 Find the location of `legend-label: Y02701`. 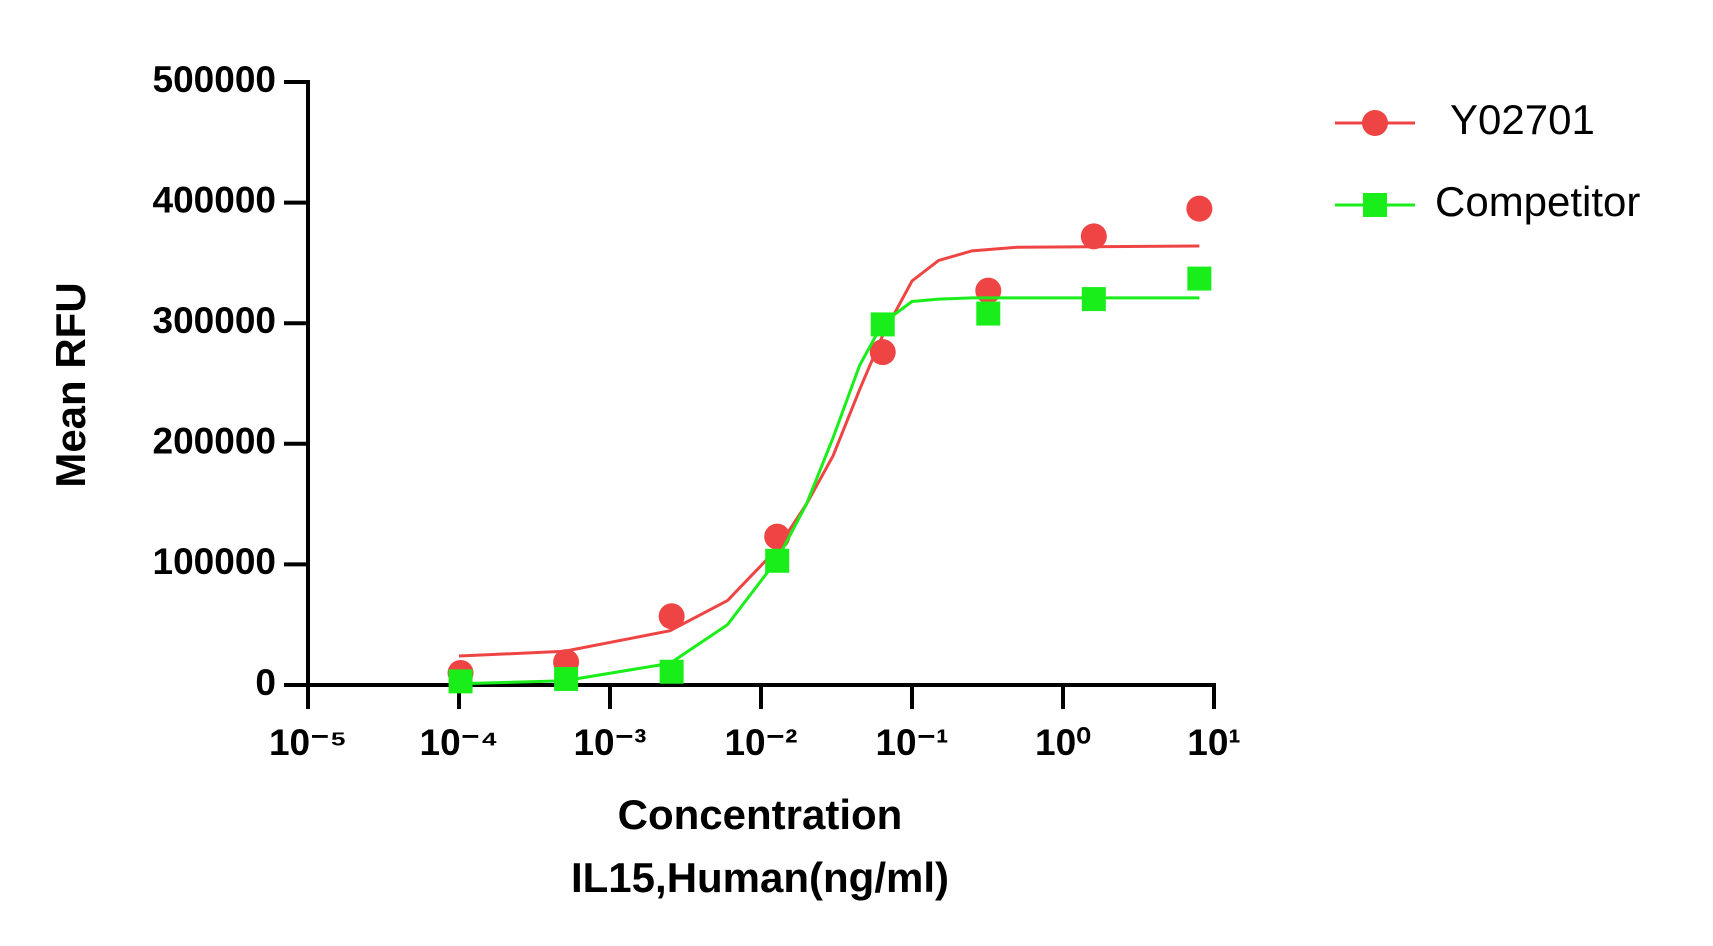

legend-label: Y02701 is located at coordinates (1522, 119).